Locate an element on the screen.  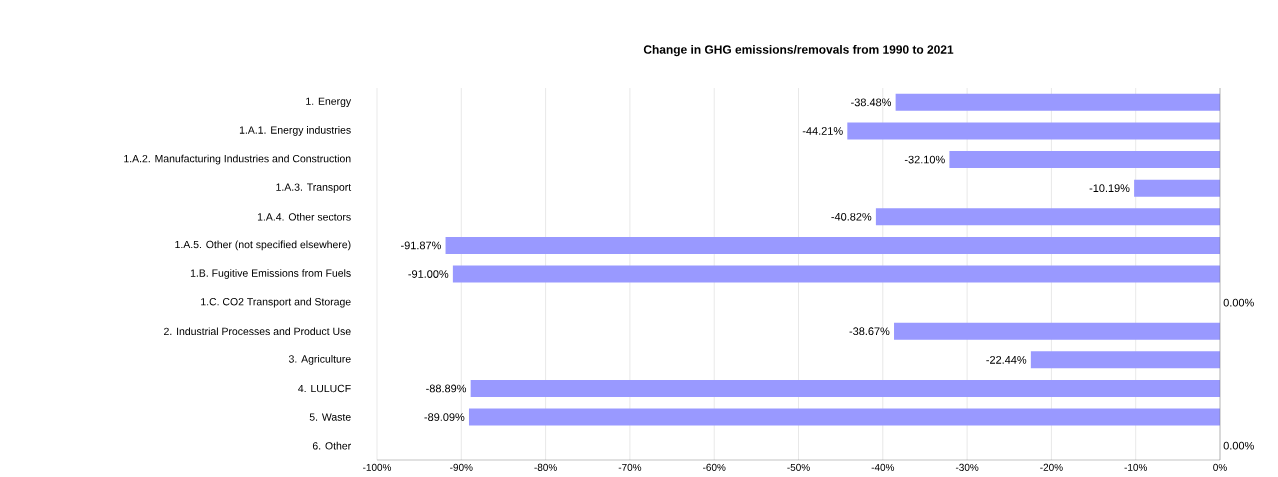
x-tick-label: -40% is located at coordinates (883, 467).